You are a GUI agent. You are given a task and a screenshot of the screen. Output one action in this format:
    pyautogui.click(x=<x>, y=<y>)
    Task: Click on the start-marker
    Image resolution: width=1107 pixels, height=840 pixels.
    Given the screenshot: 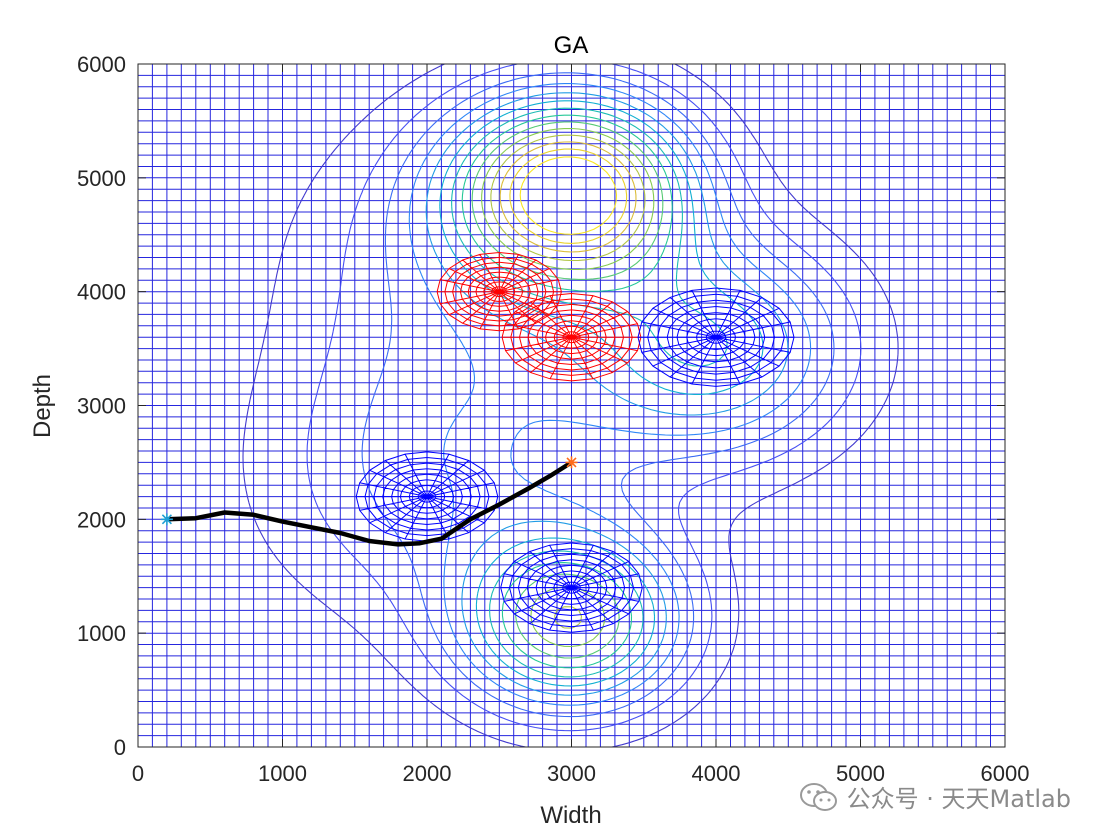 What is the action you would take?
    pyautogui.click(x=166, y=519)
    